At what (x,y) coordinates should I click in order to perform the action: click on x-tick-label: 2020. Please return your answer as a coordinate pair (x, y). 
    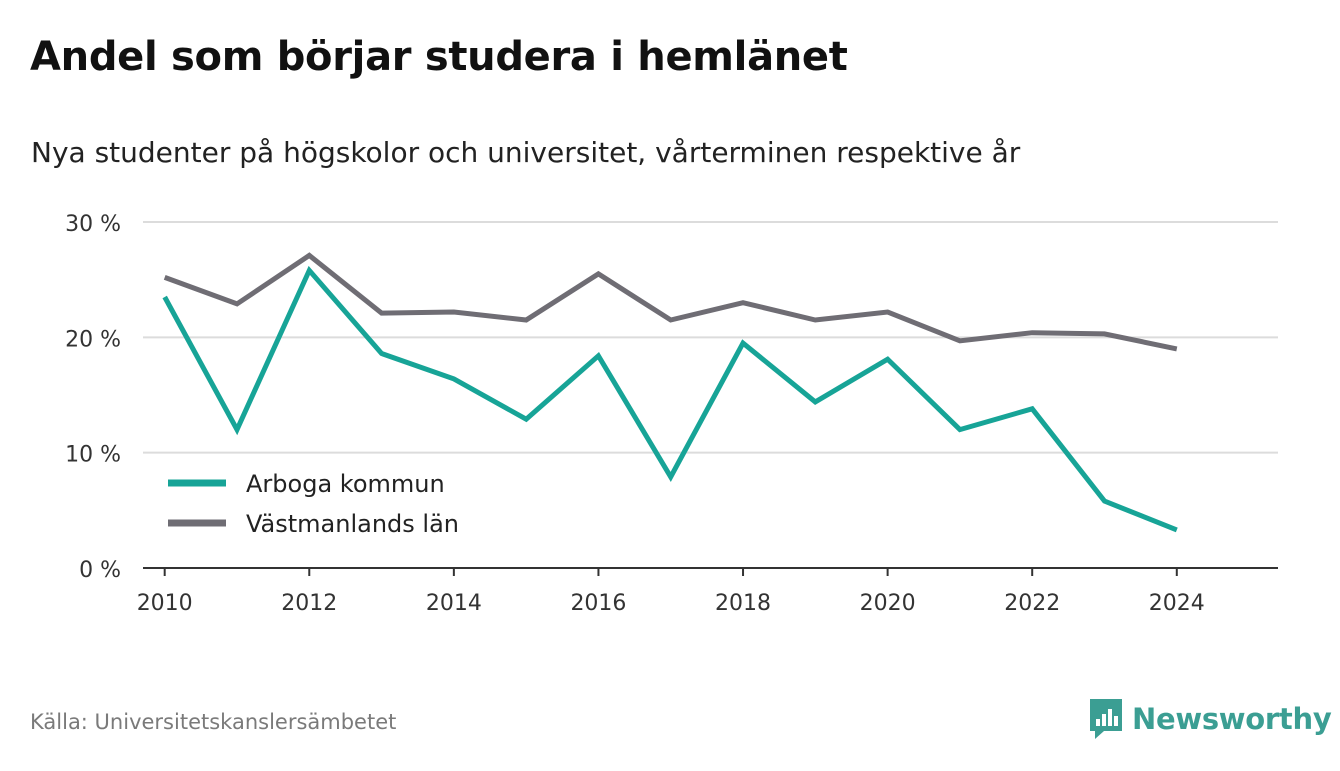
    Looking at the image, I should click on (888, 603).